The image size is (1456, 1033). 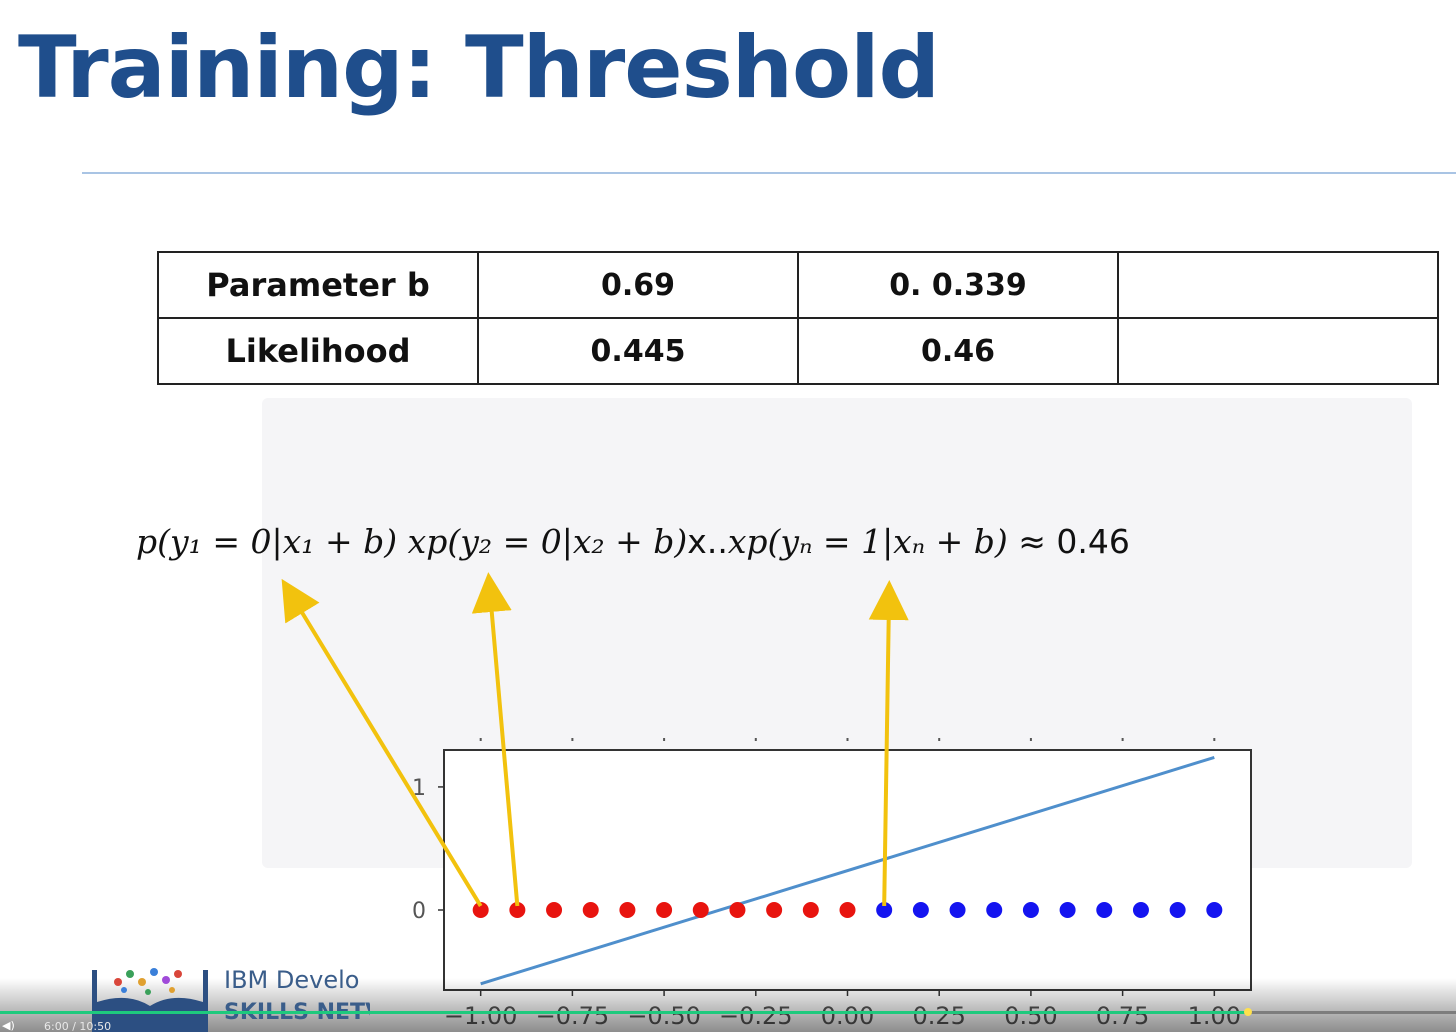 I want to click on x-tick-label: −0.50, so click(x=664, y=1016).